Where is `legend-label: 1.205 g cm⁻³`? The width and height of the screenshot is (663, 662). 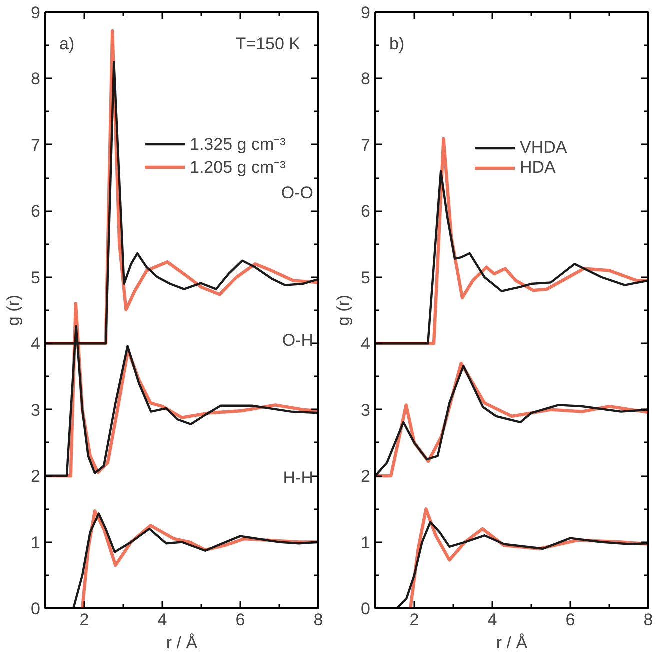
legend-label: 1.205 g cm⁻³ is located at coordinates (238, 167).